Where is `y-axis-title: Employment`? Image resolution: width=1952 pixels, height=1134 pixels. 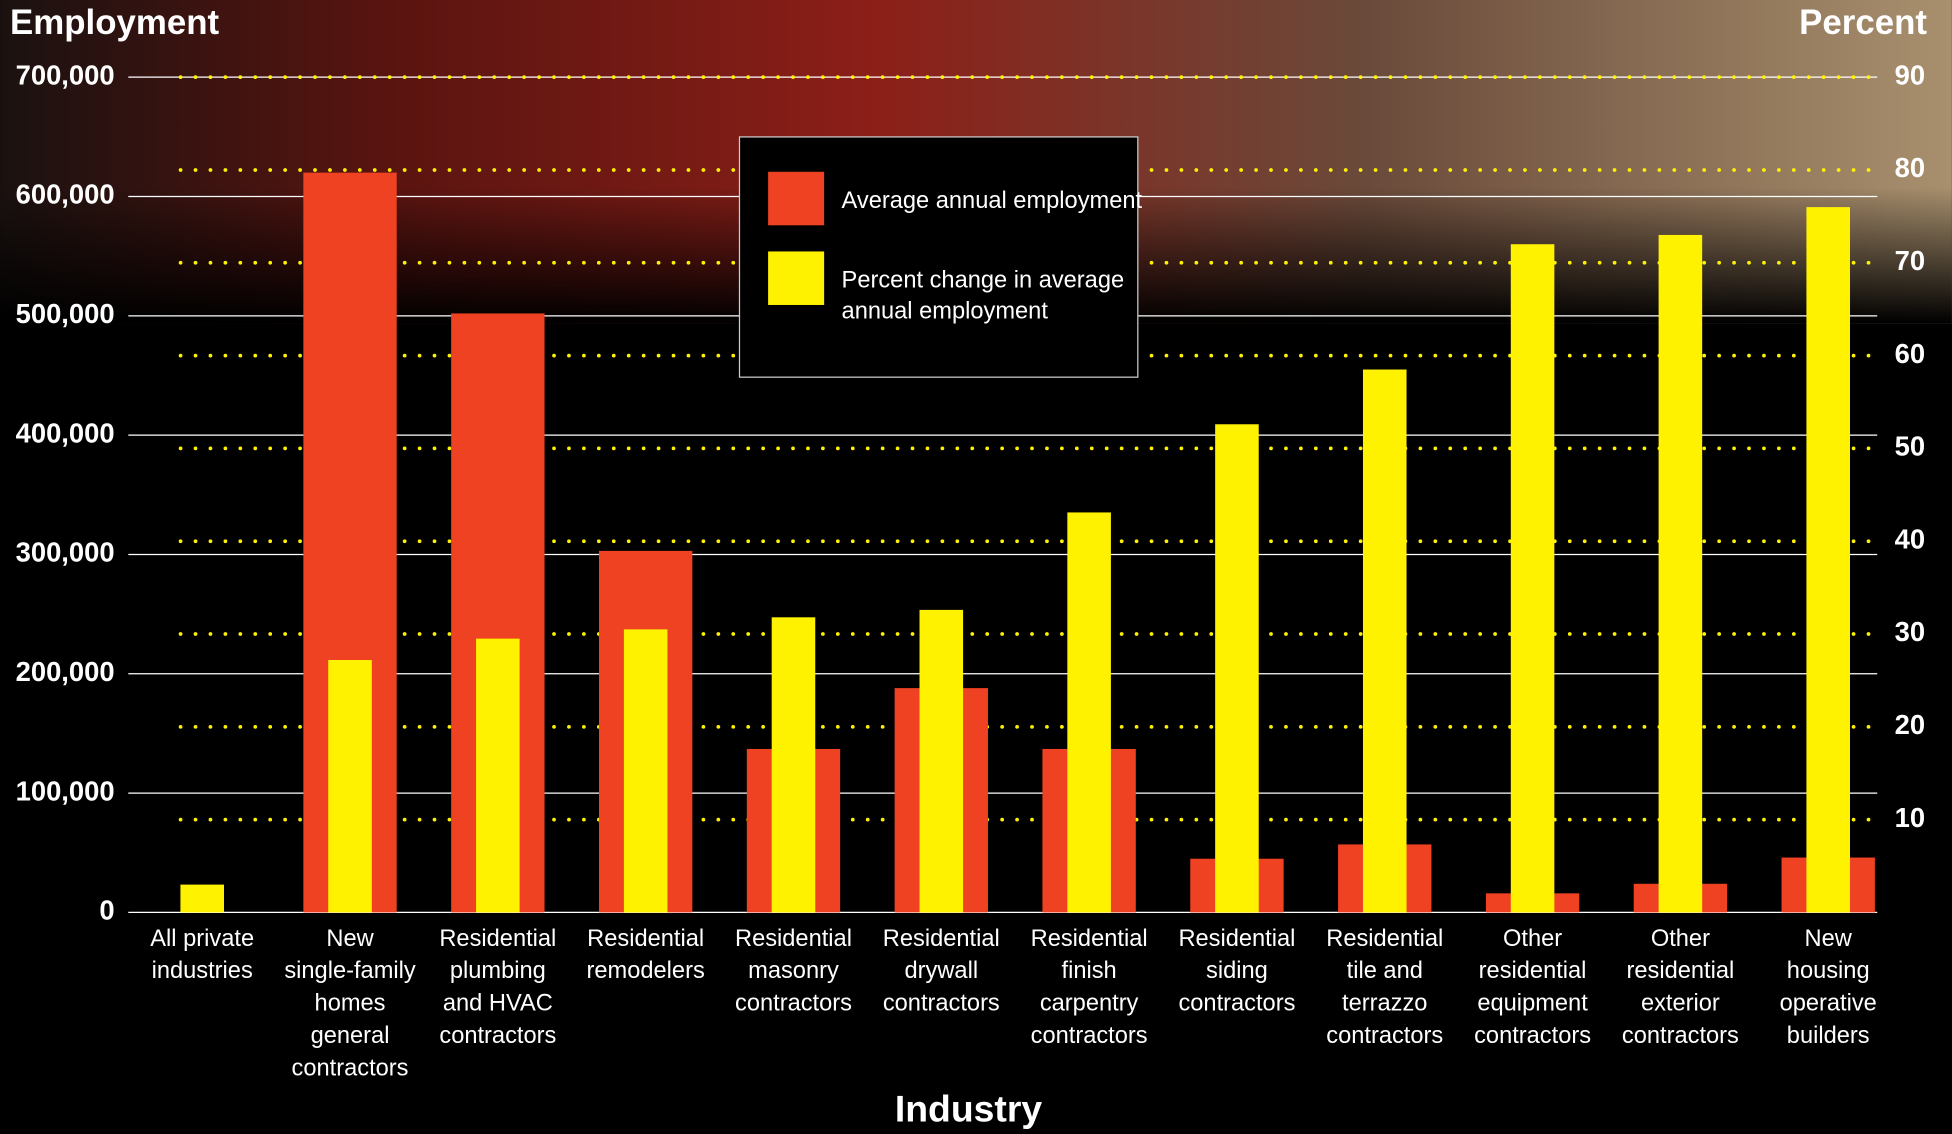 y-axis-title: Employment is located at coordinates (114, 22).